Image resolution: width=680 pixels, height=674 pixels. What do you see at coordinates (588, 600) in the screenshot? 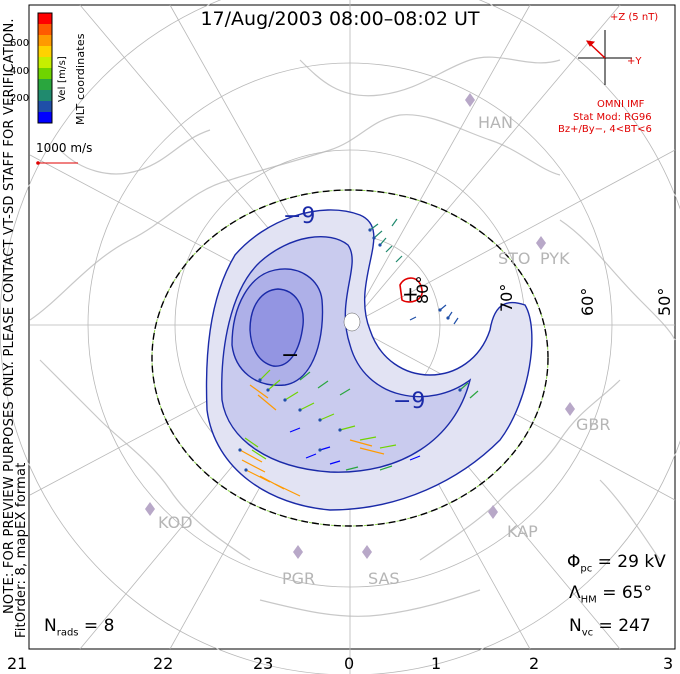
I see `lambda-subscript: HM` at bounding box center [588, 600].